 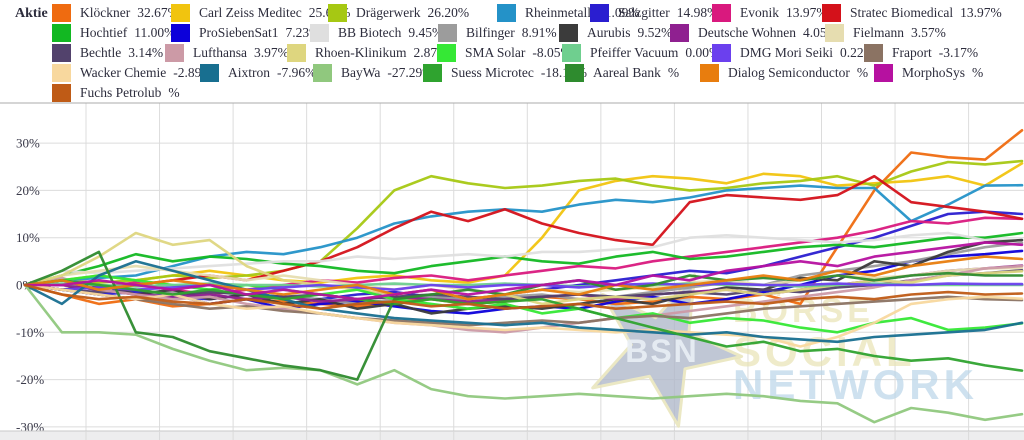 What do you see at coordinates (574, 73) in the screenshot?
I see `legend-swatch-aareal-bank` at bounding box center [574, 73].